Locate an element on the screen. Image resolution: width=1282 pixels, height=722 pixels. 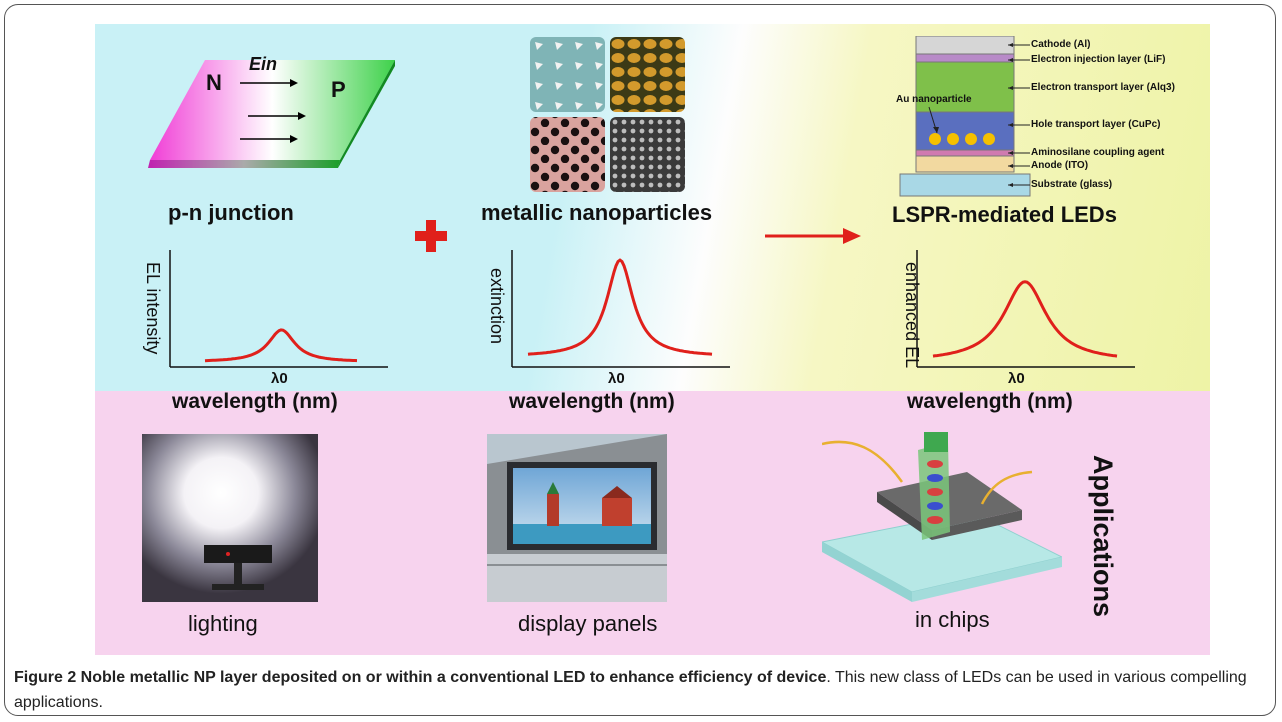
led-layer-stack is located at coordinates (965, 116).